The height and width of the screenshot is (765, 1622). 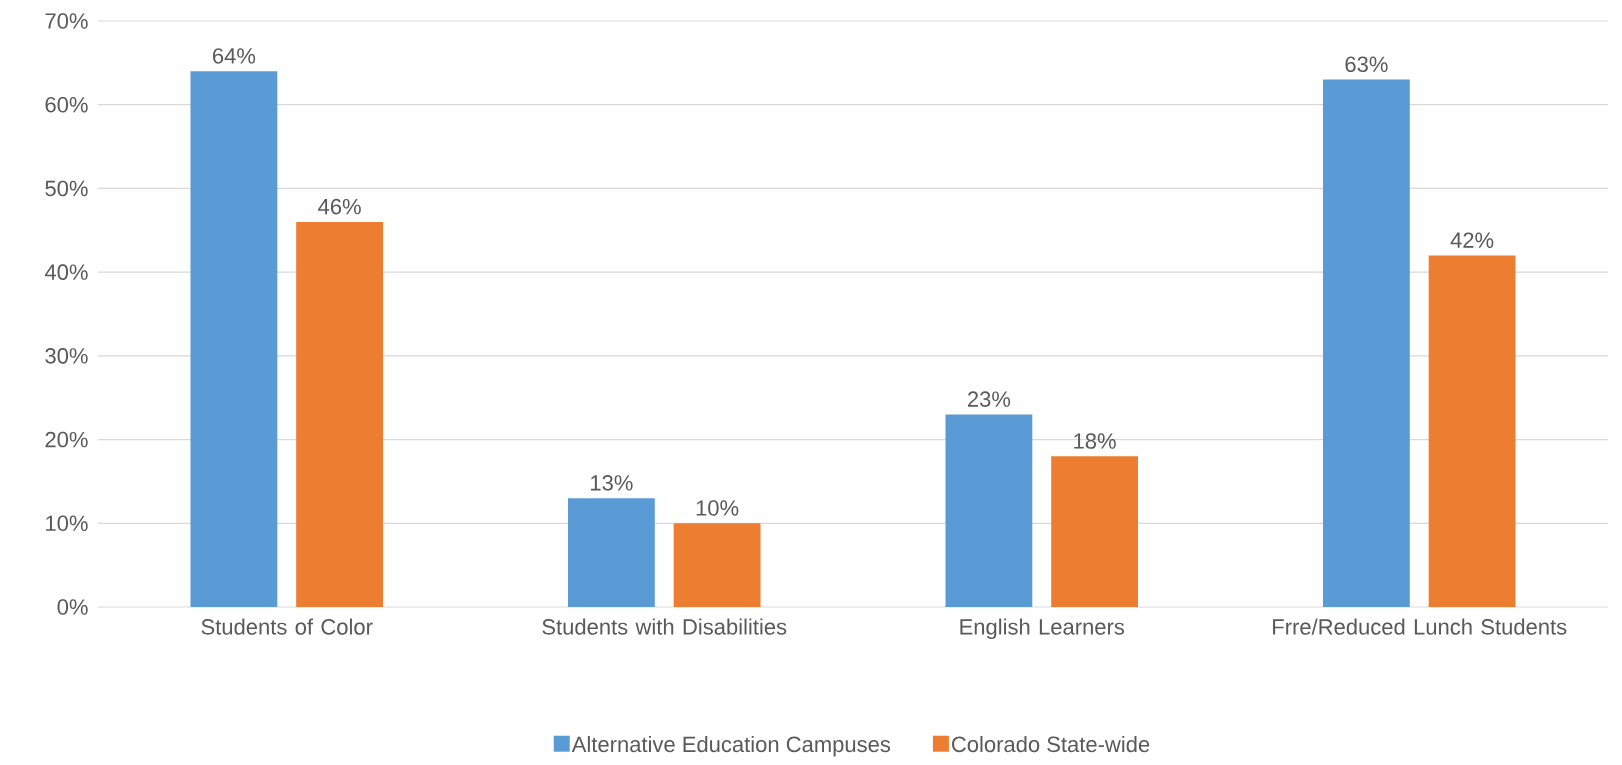 I want to click on legend-label: Colorado State-wide, so click(x=1051, y=744).